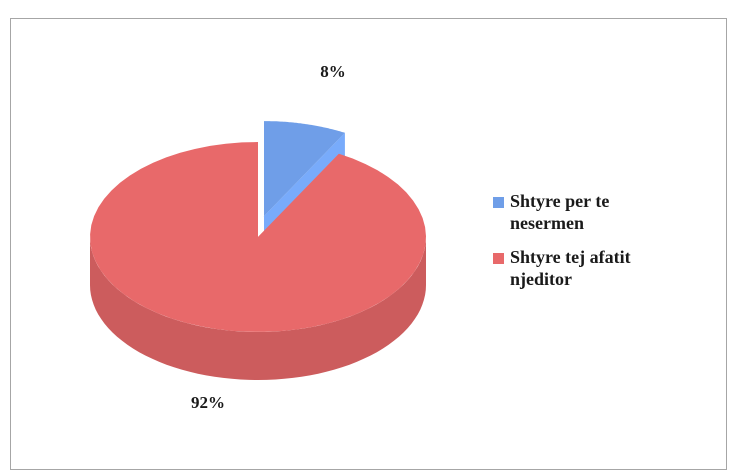 The width and height of the screenshot is (729, 472). What do you see at coordinates (258, 308) in the screenshot?
I see `slice-wall` at bounding box center [258, 308].